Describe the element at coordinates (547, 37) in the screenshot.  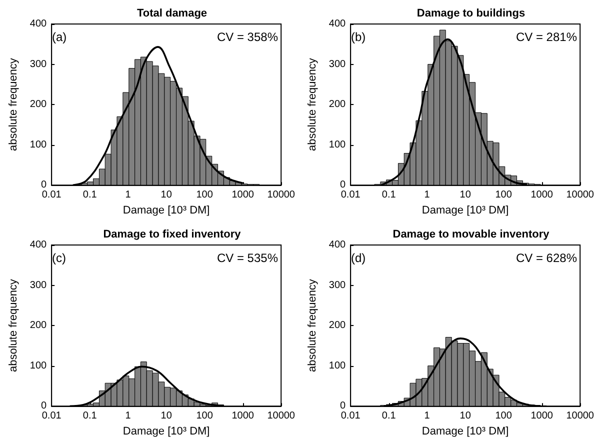
I see `annotation: CV = 281%` at that location.